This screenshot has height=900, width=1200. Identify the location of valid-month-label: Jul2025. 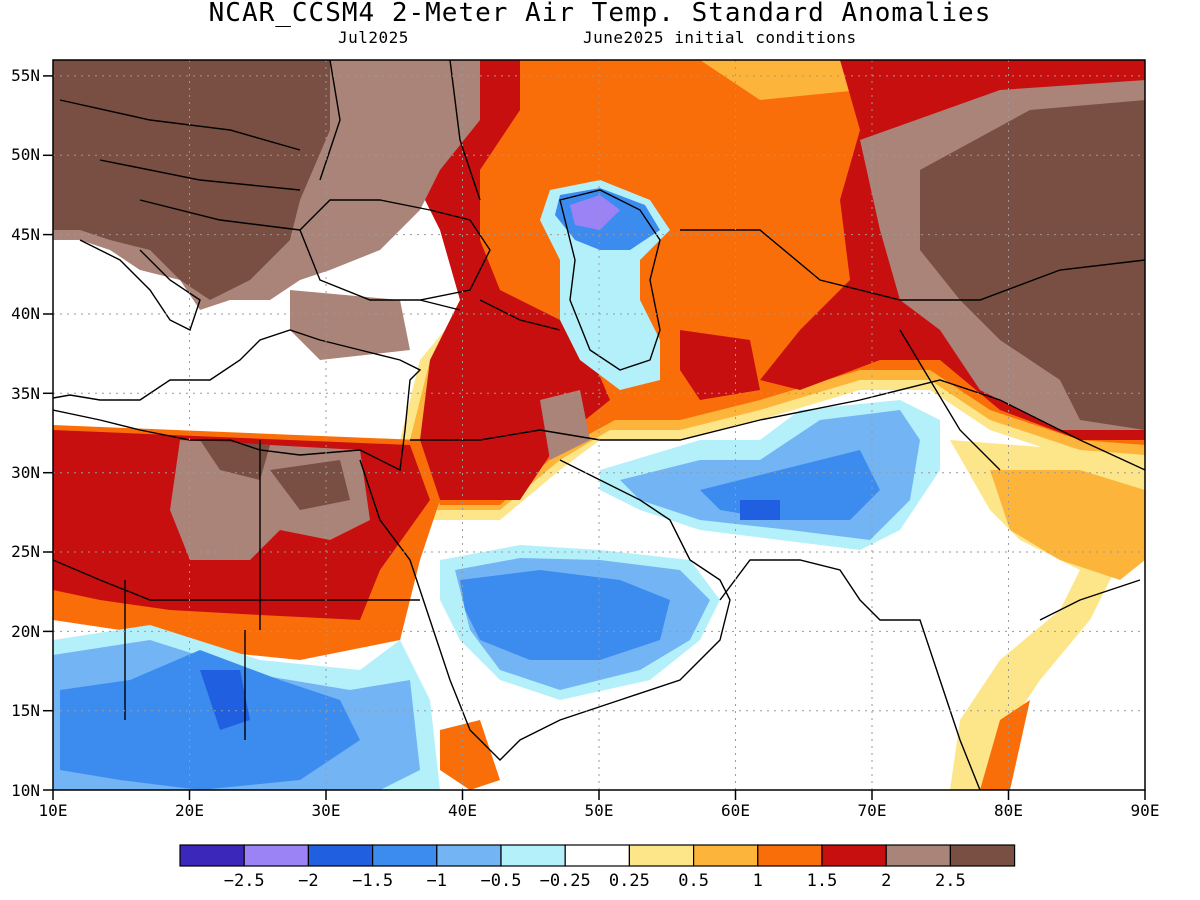
(373, 37).